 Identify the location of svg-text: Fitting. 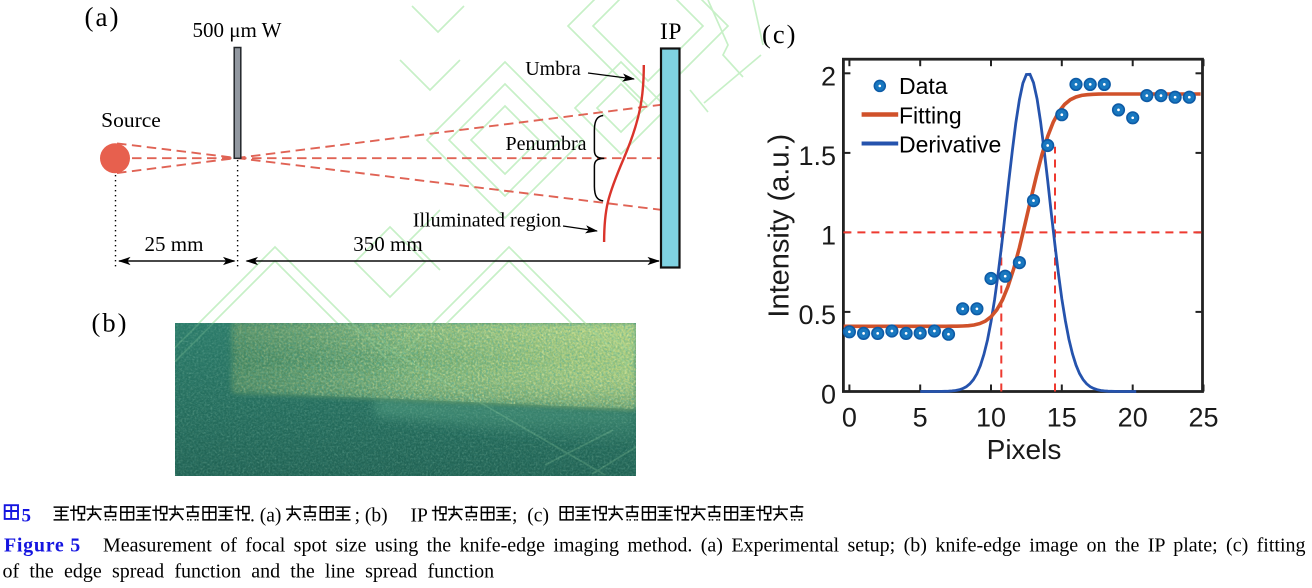
(930, 116).